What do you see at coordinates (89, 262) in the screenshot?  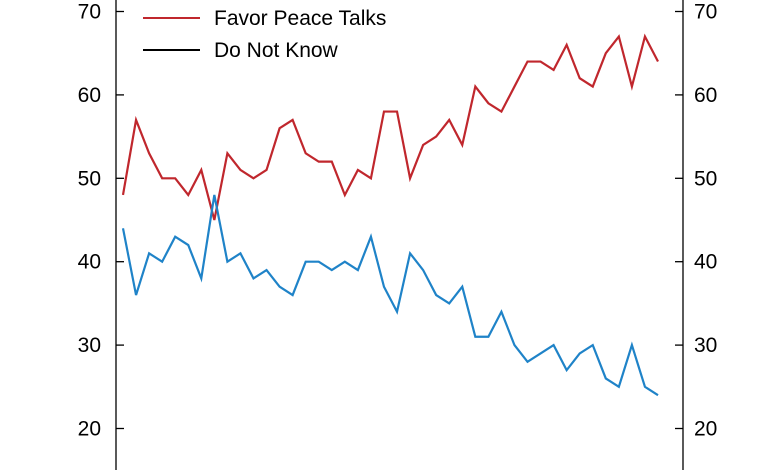 I see `left-y-tick-label: 40` at bounding box center [89, 262].